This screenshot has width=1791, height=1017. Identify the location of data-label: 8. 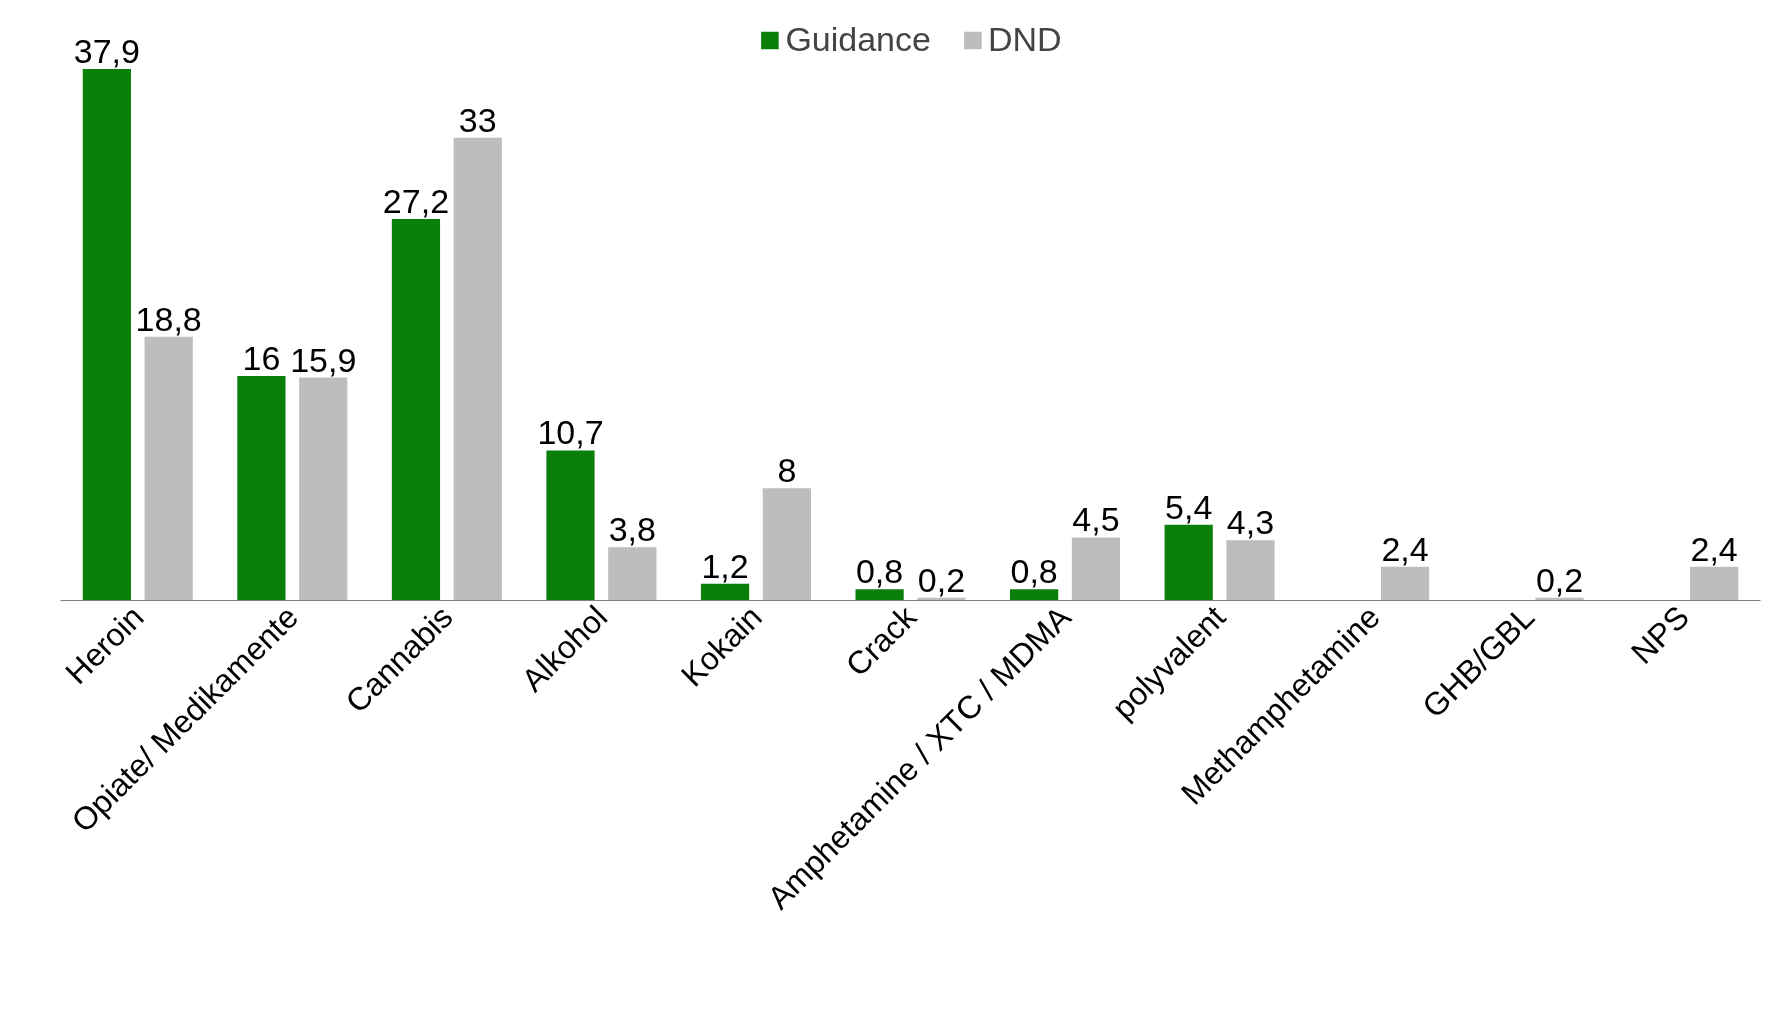
(787, 470).